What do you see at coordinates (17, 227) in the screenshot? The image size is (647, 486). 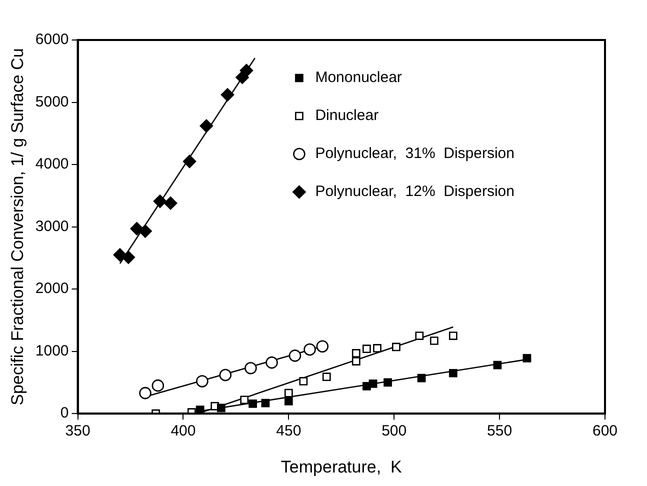 I see `y-axis-title: Specific Fractional Conversion, 1/ g Surface Cu` at bounding box center [17, 227].